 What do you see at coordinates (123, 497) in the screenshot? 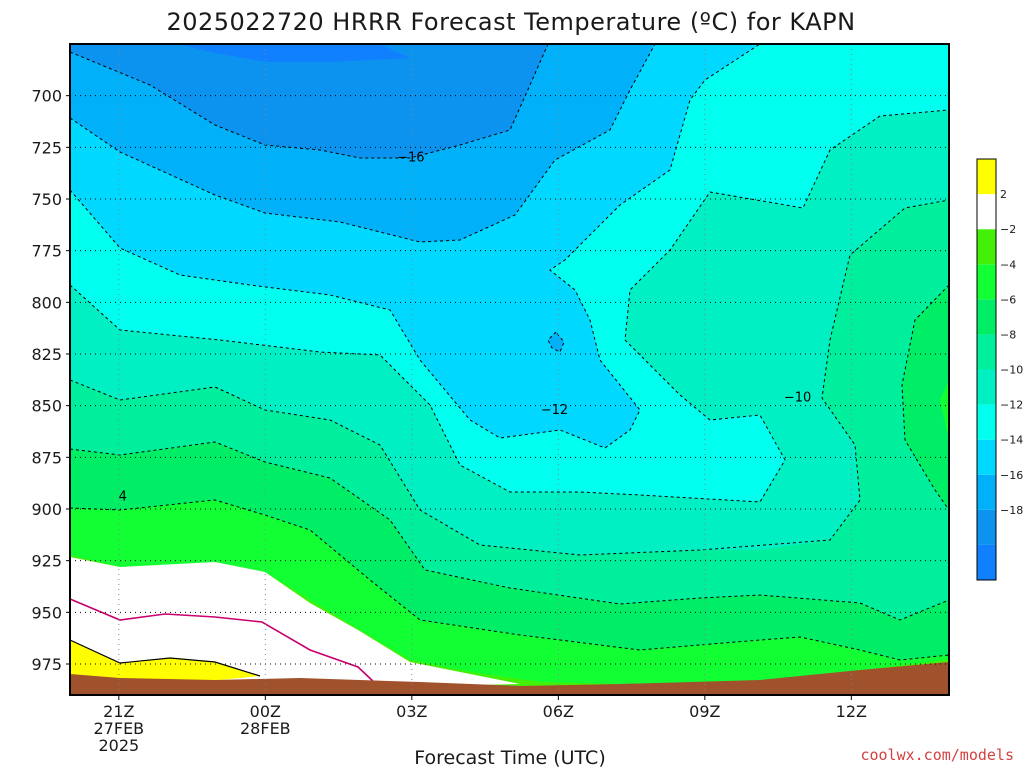
I see `contour-label: 4` at bounding box center [123, 497].